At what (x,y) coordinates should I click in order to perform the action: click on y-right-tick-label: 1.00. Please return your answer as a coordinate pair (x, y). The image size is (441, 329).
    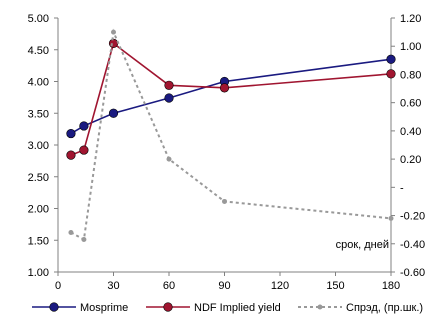
    Looking at the image, I should click on (410, 47).